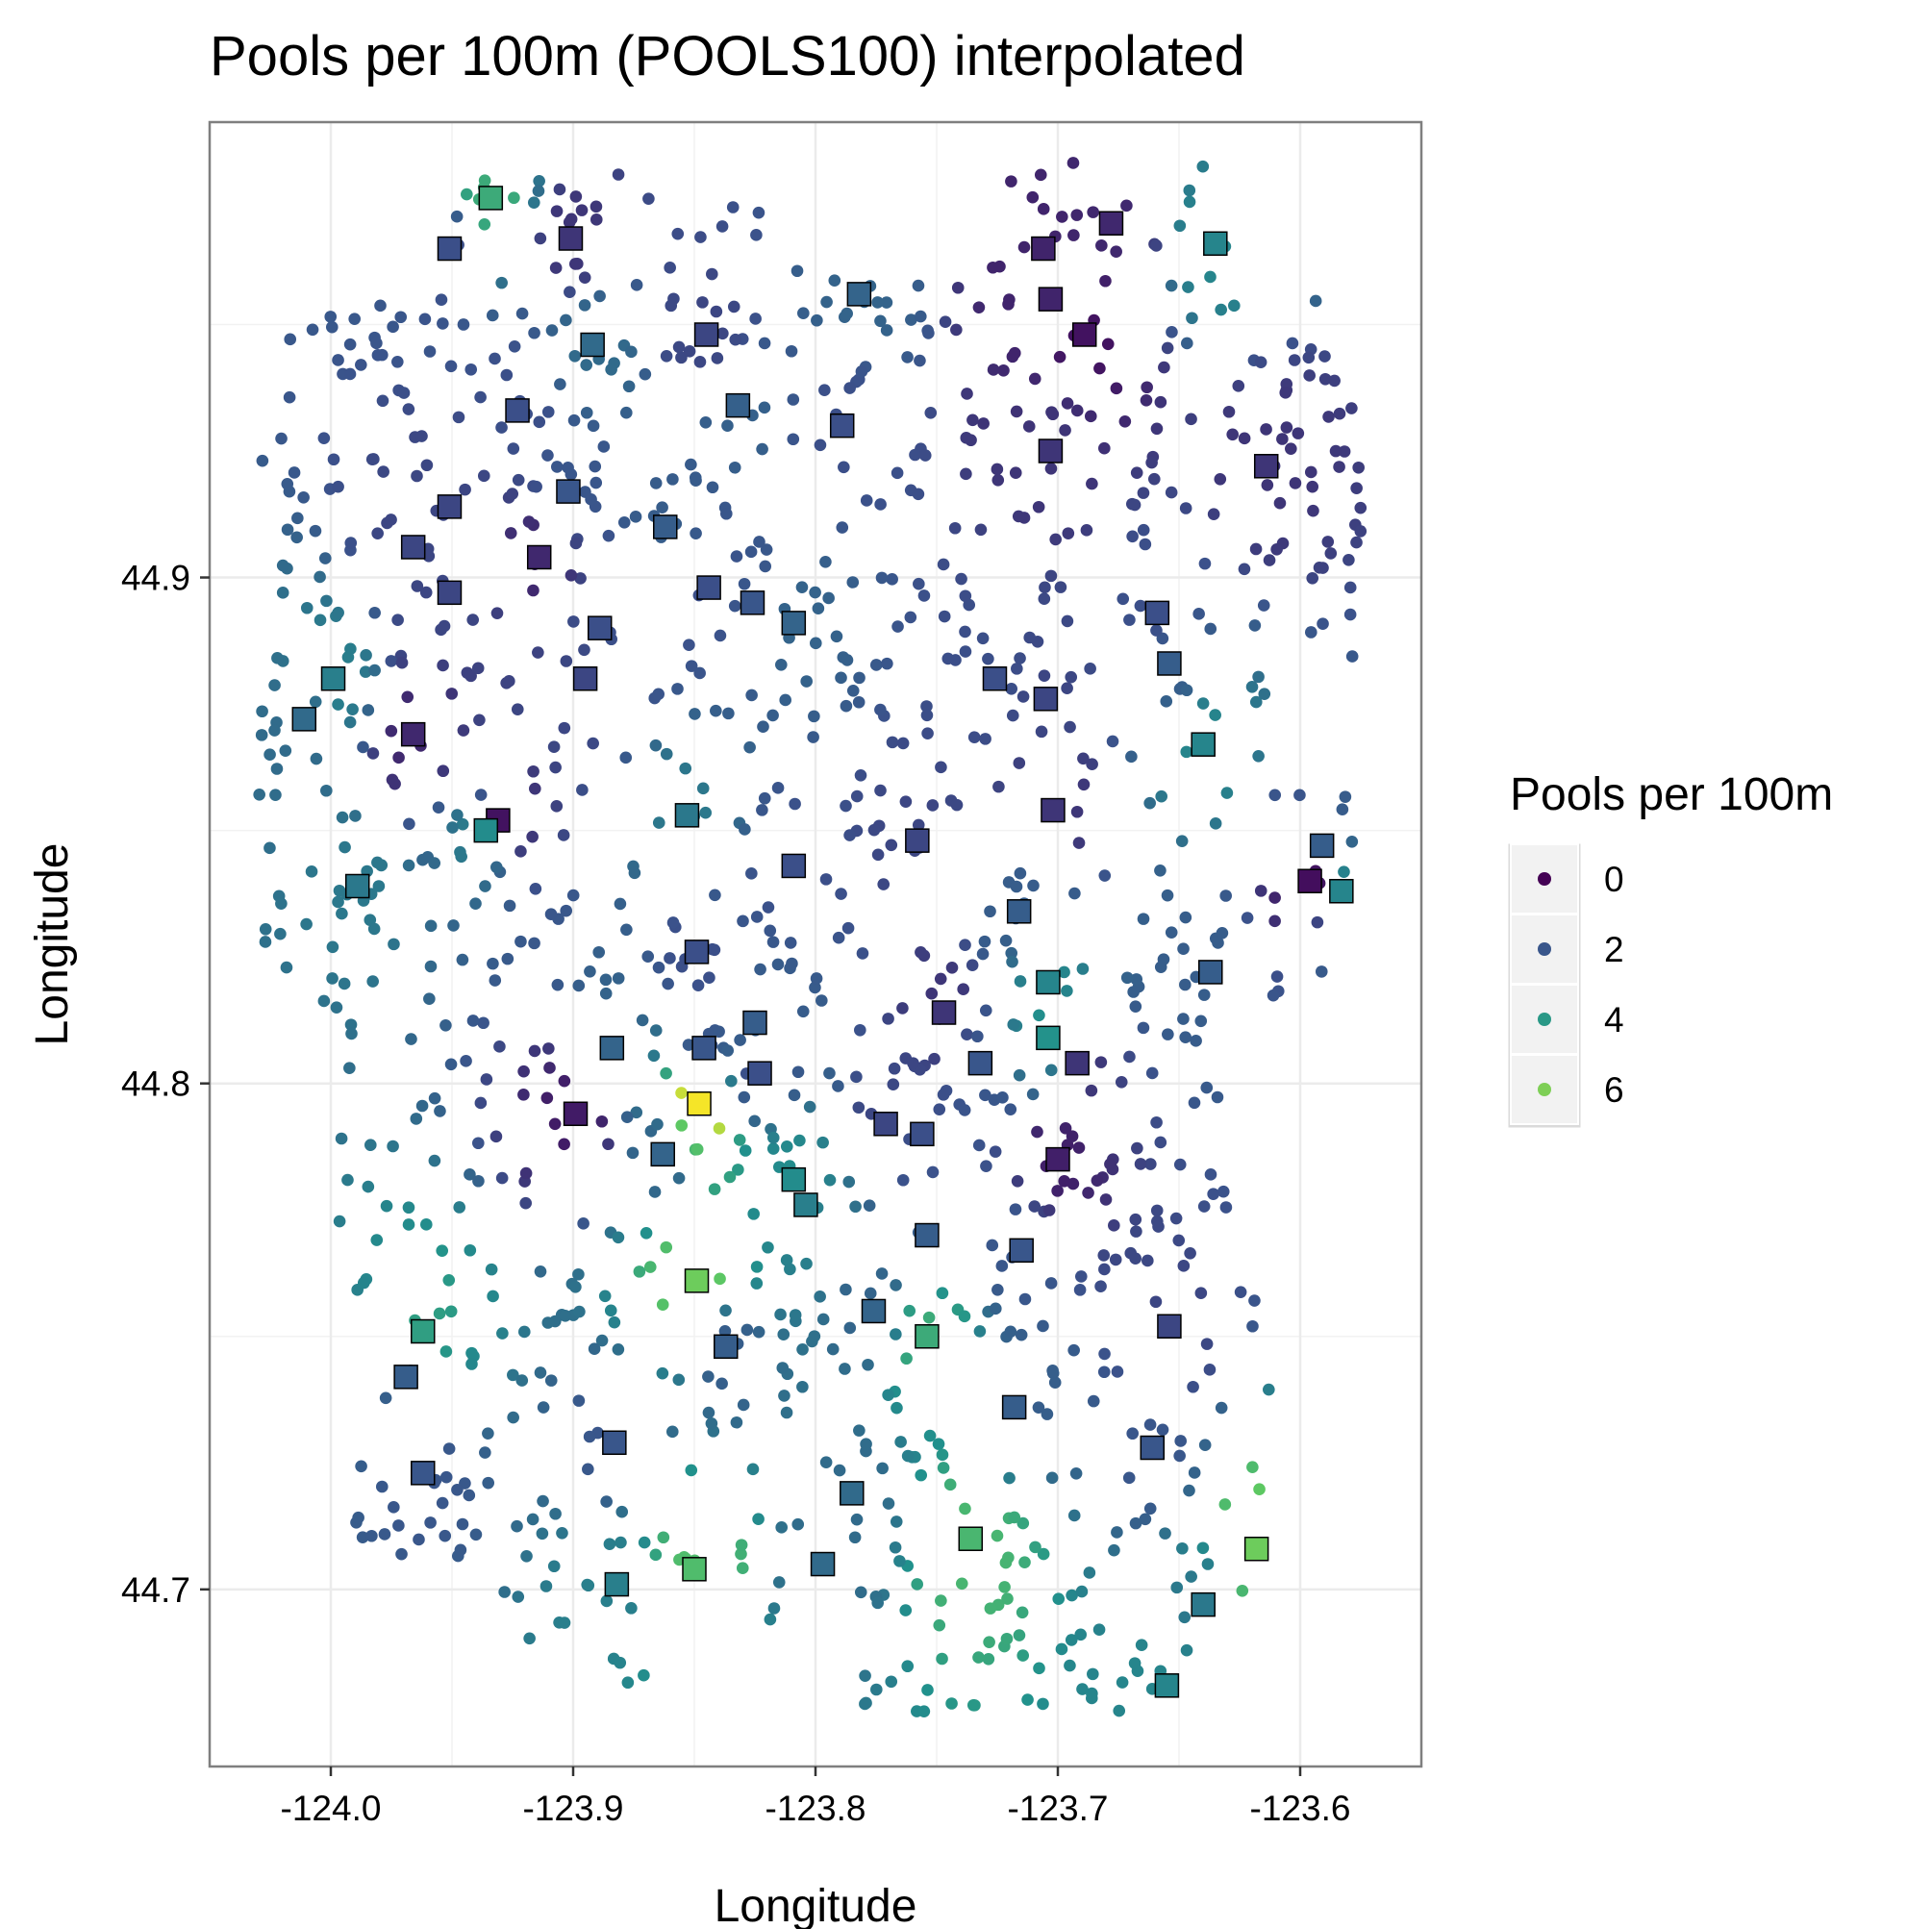 The width and height of the screenshot is (1932, 1929). Describe the element at coordinates (1544, 879) in the screenshot. I see `legend-key-swatch` at that location.